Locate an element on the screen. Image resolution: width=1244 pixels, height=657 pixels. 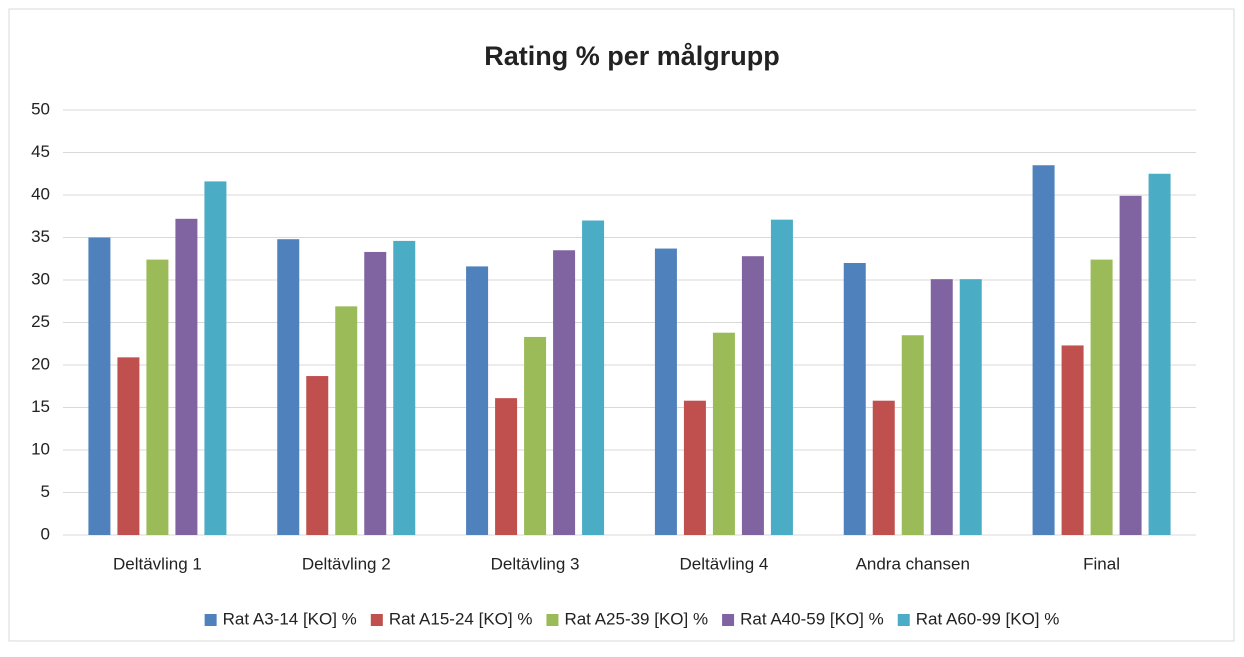
chart-title: Rating % per målgrupp is located at coordinates (632, 56).